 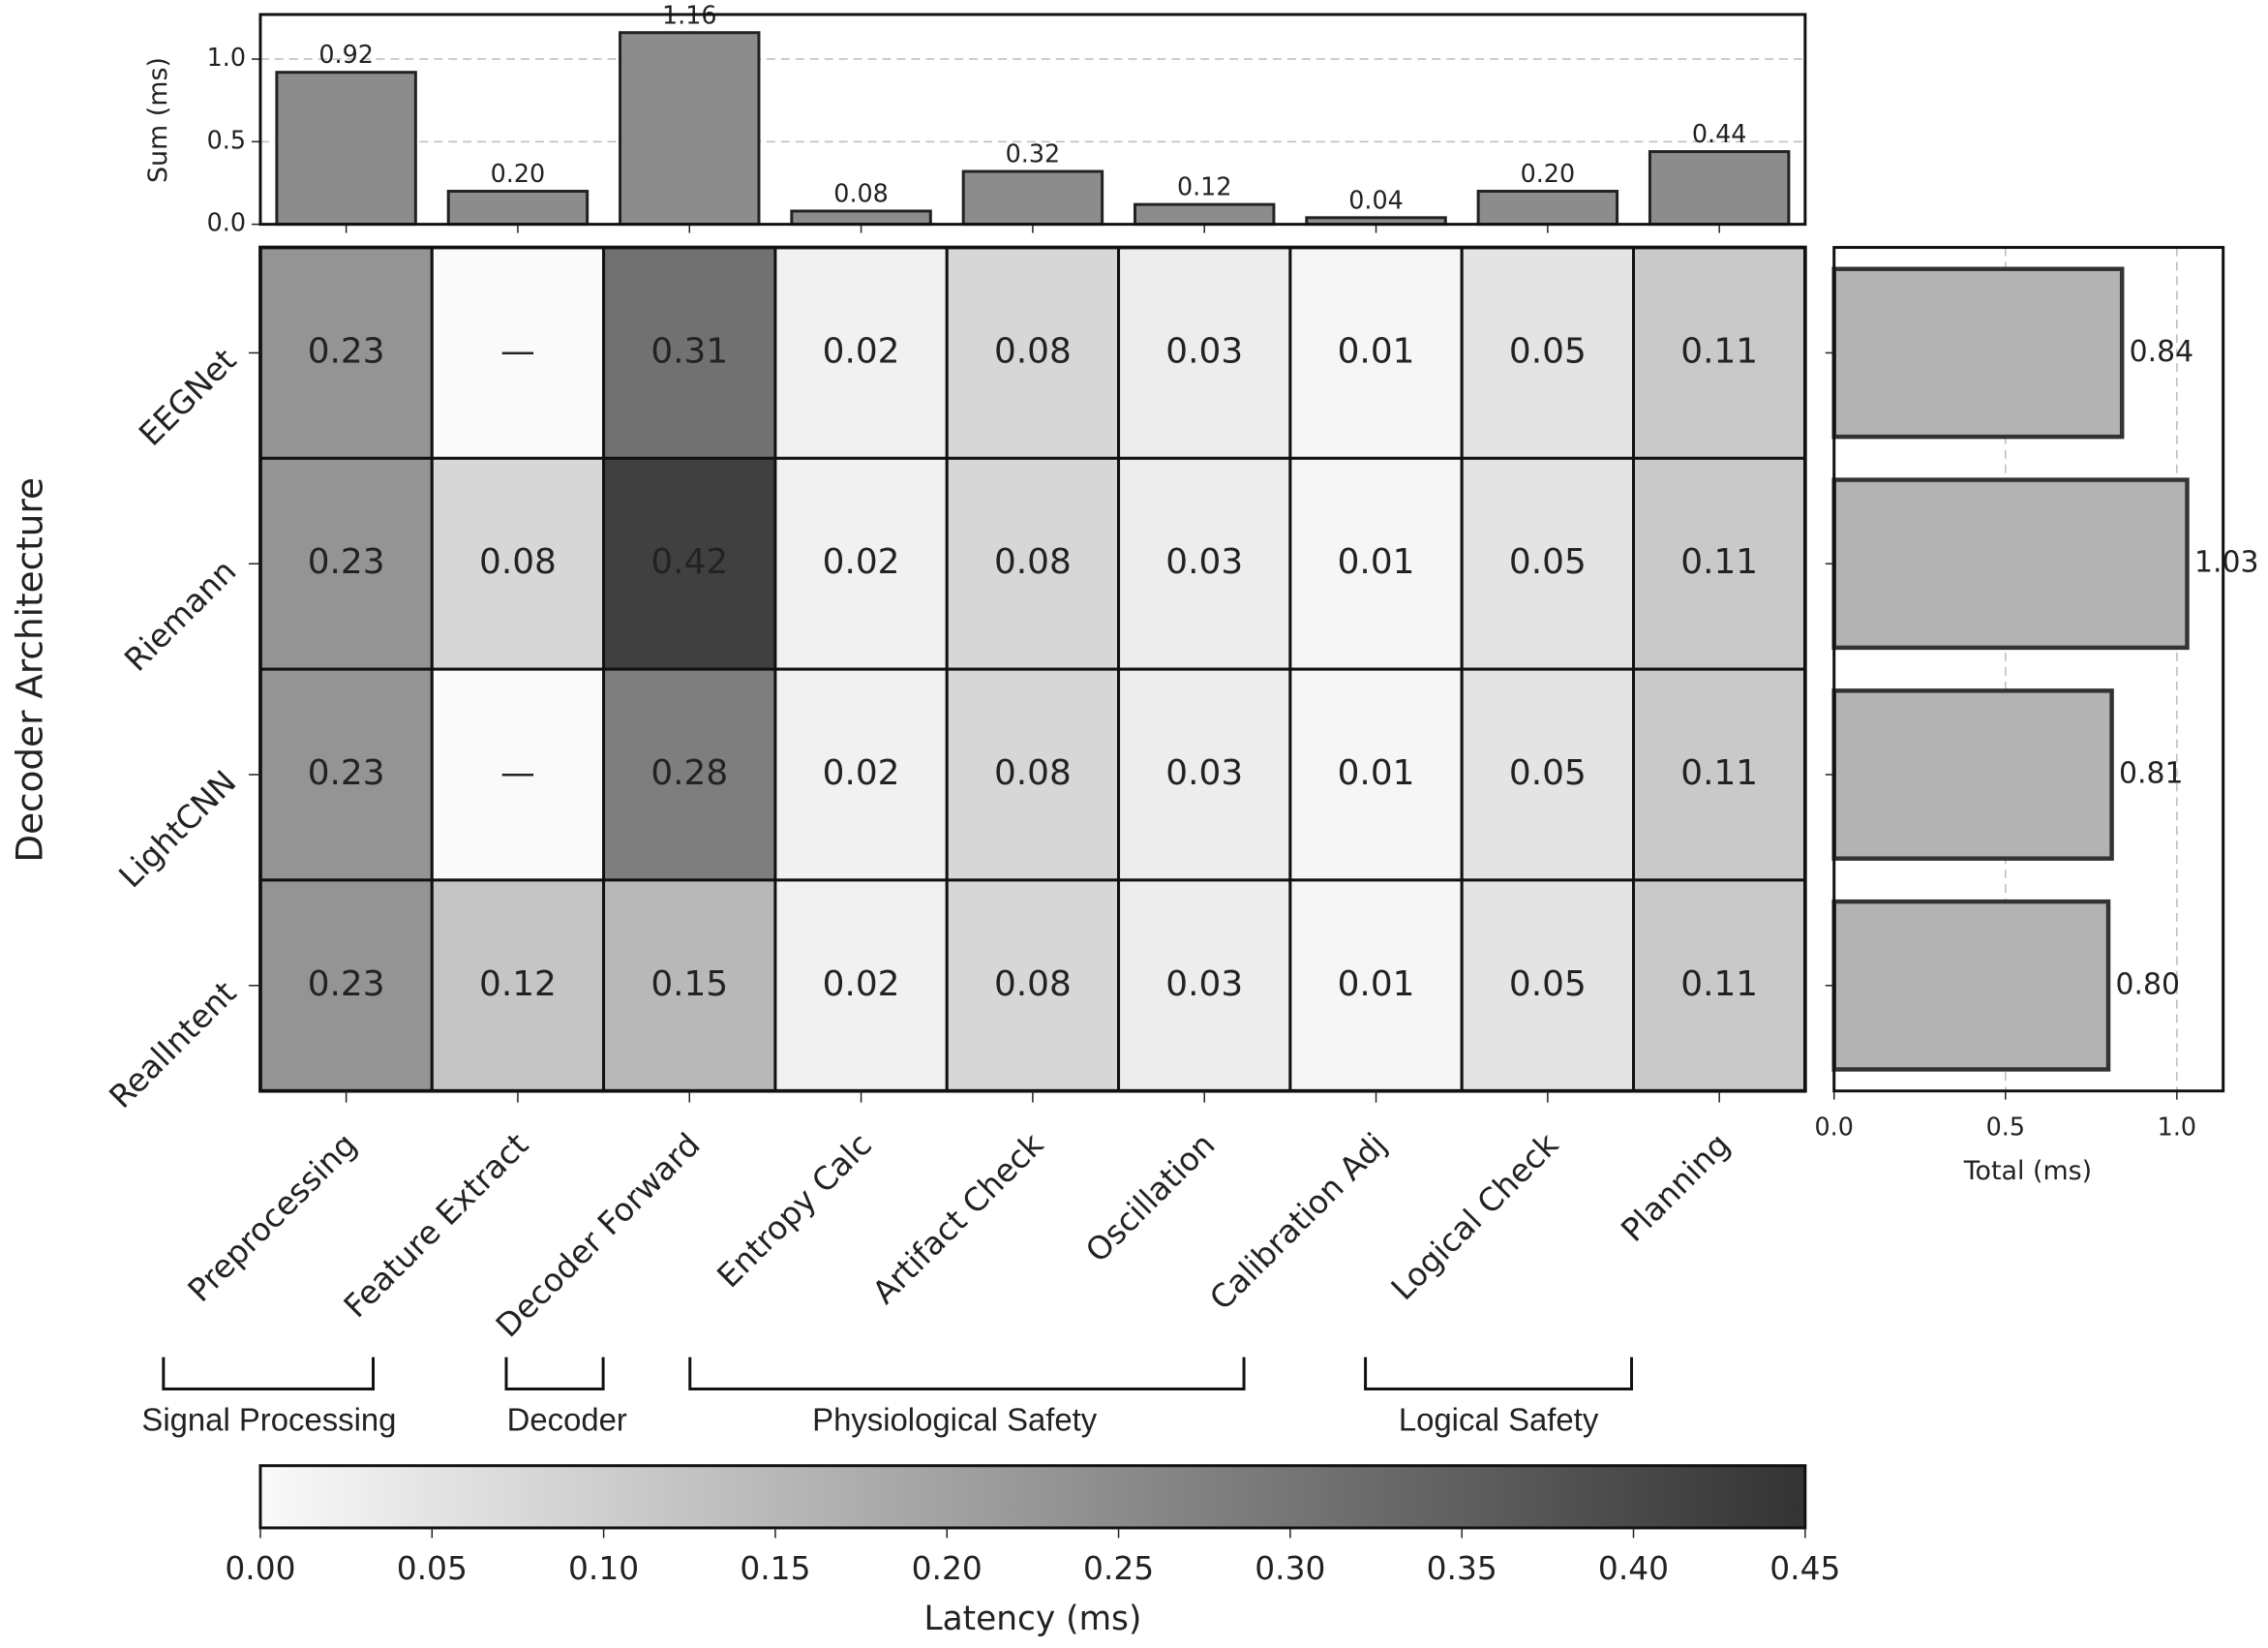 What do you see at coordinates (1548, 174) in the screenshot?
I see `value-label: 0.20` at bounding box center [1548, 174].